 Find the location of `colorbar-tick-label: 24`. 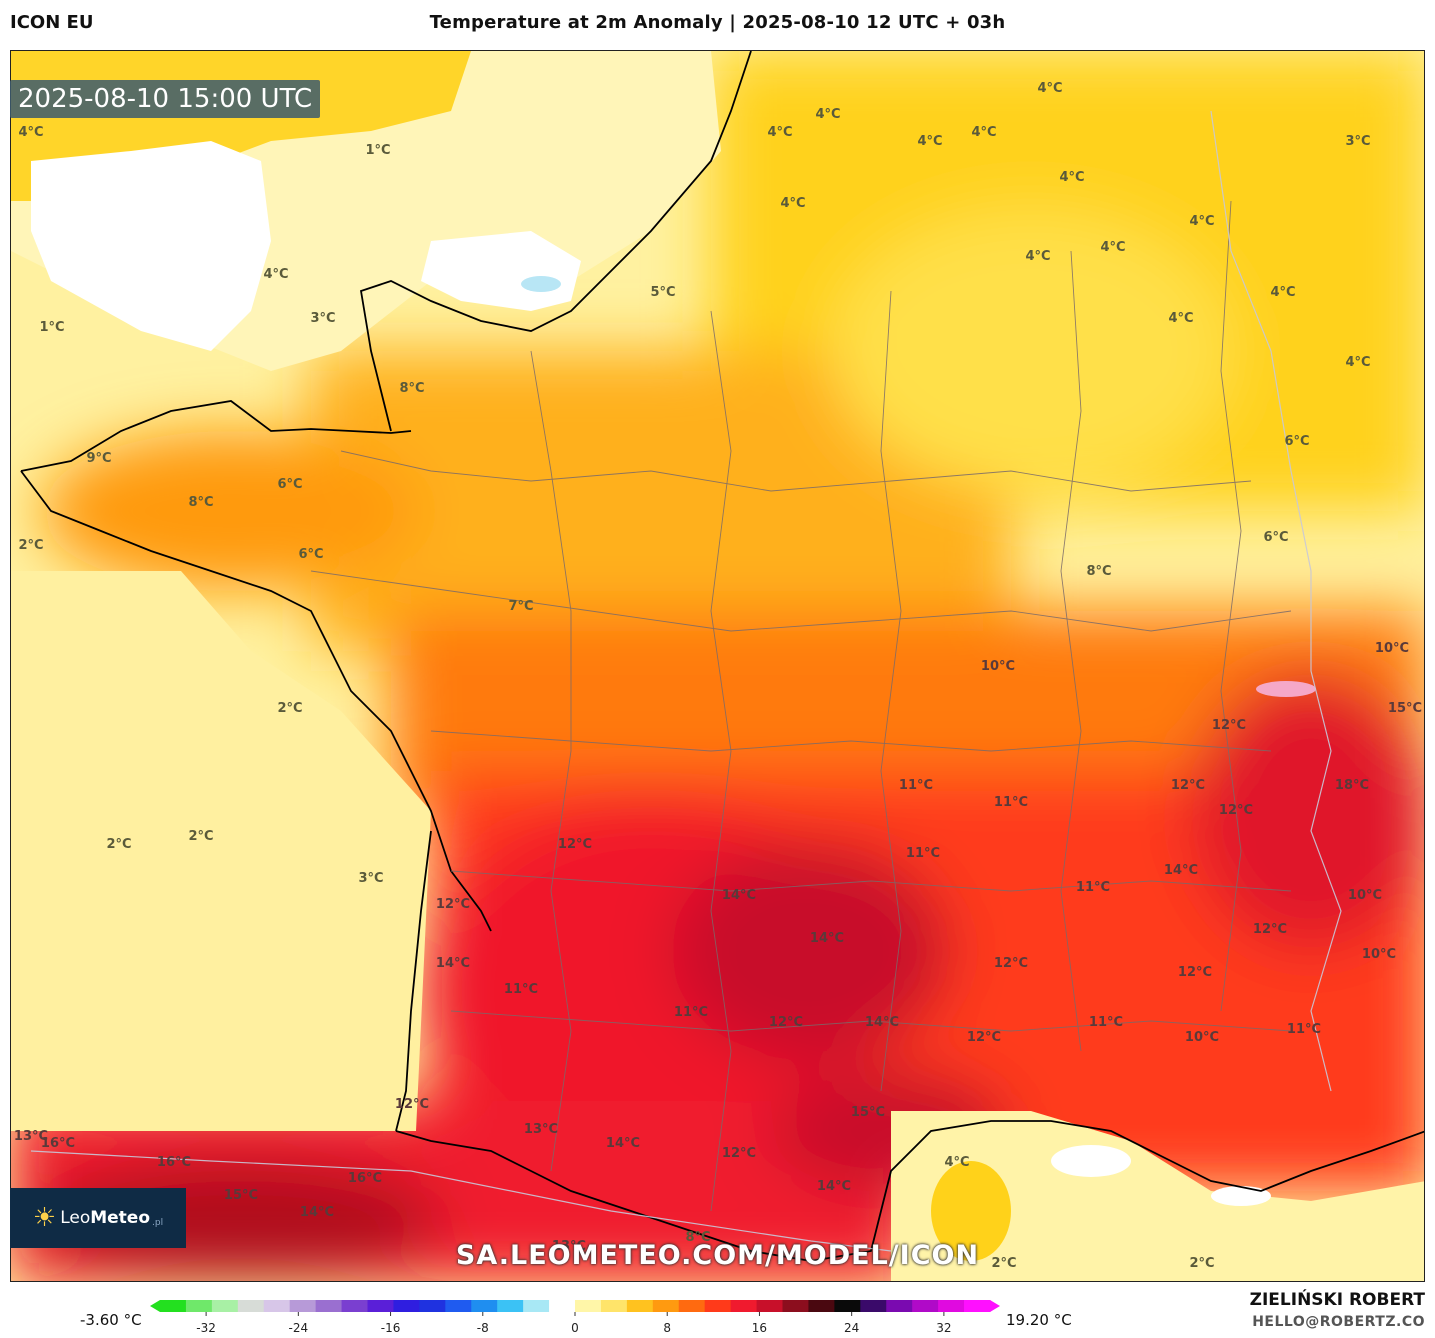

colorbar-tick-label: 24 is located at coordinates (851, 1327).